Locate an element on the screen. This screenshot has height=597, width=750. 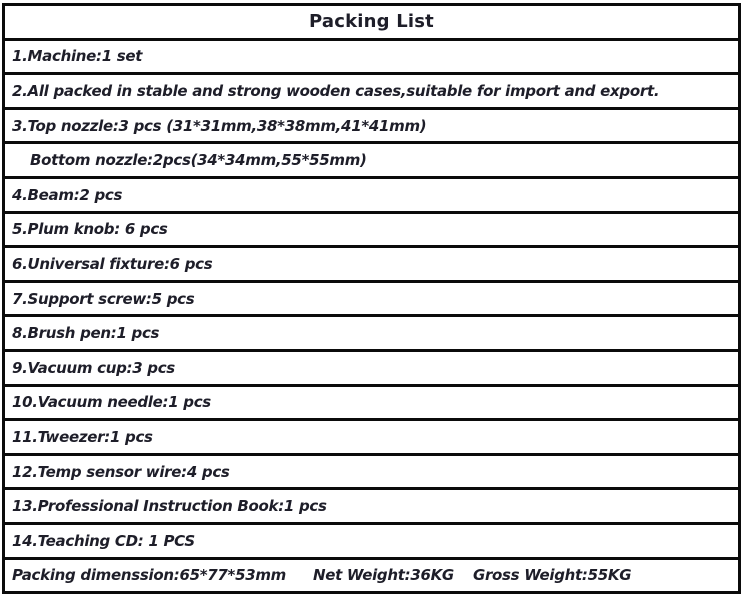
table-row: 12.Temp sensor wire:4 pcs is located at coordinates (371, 473).